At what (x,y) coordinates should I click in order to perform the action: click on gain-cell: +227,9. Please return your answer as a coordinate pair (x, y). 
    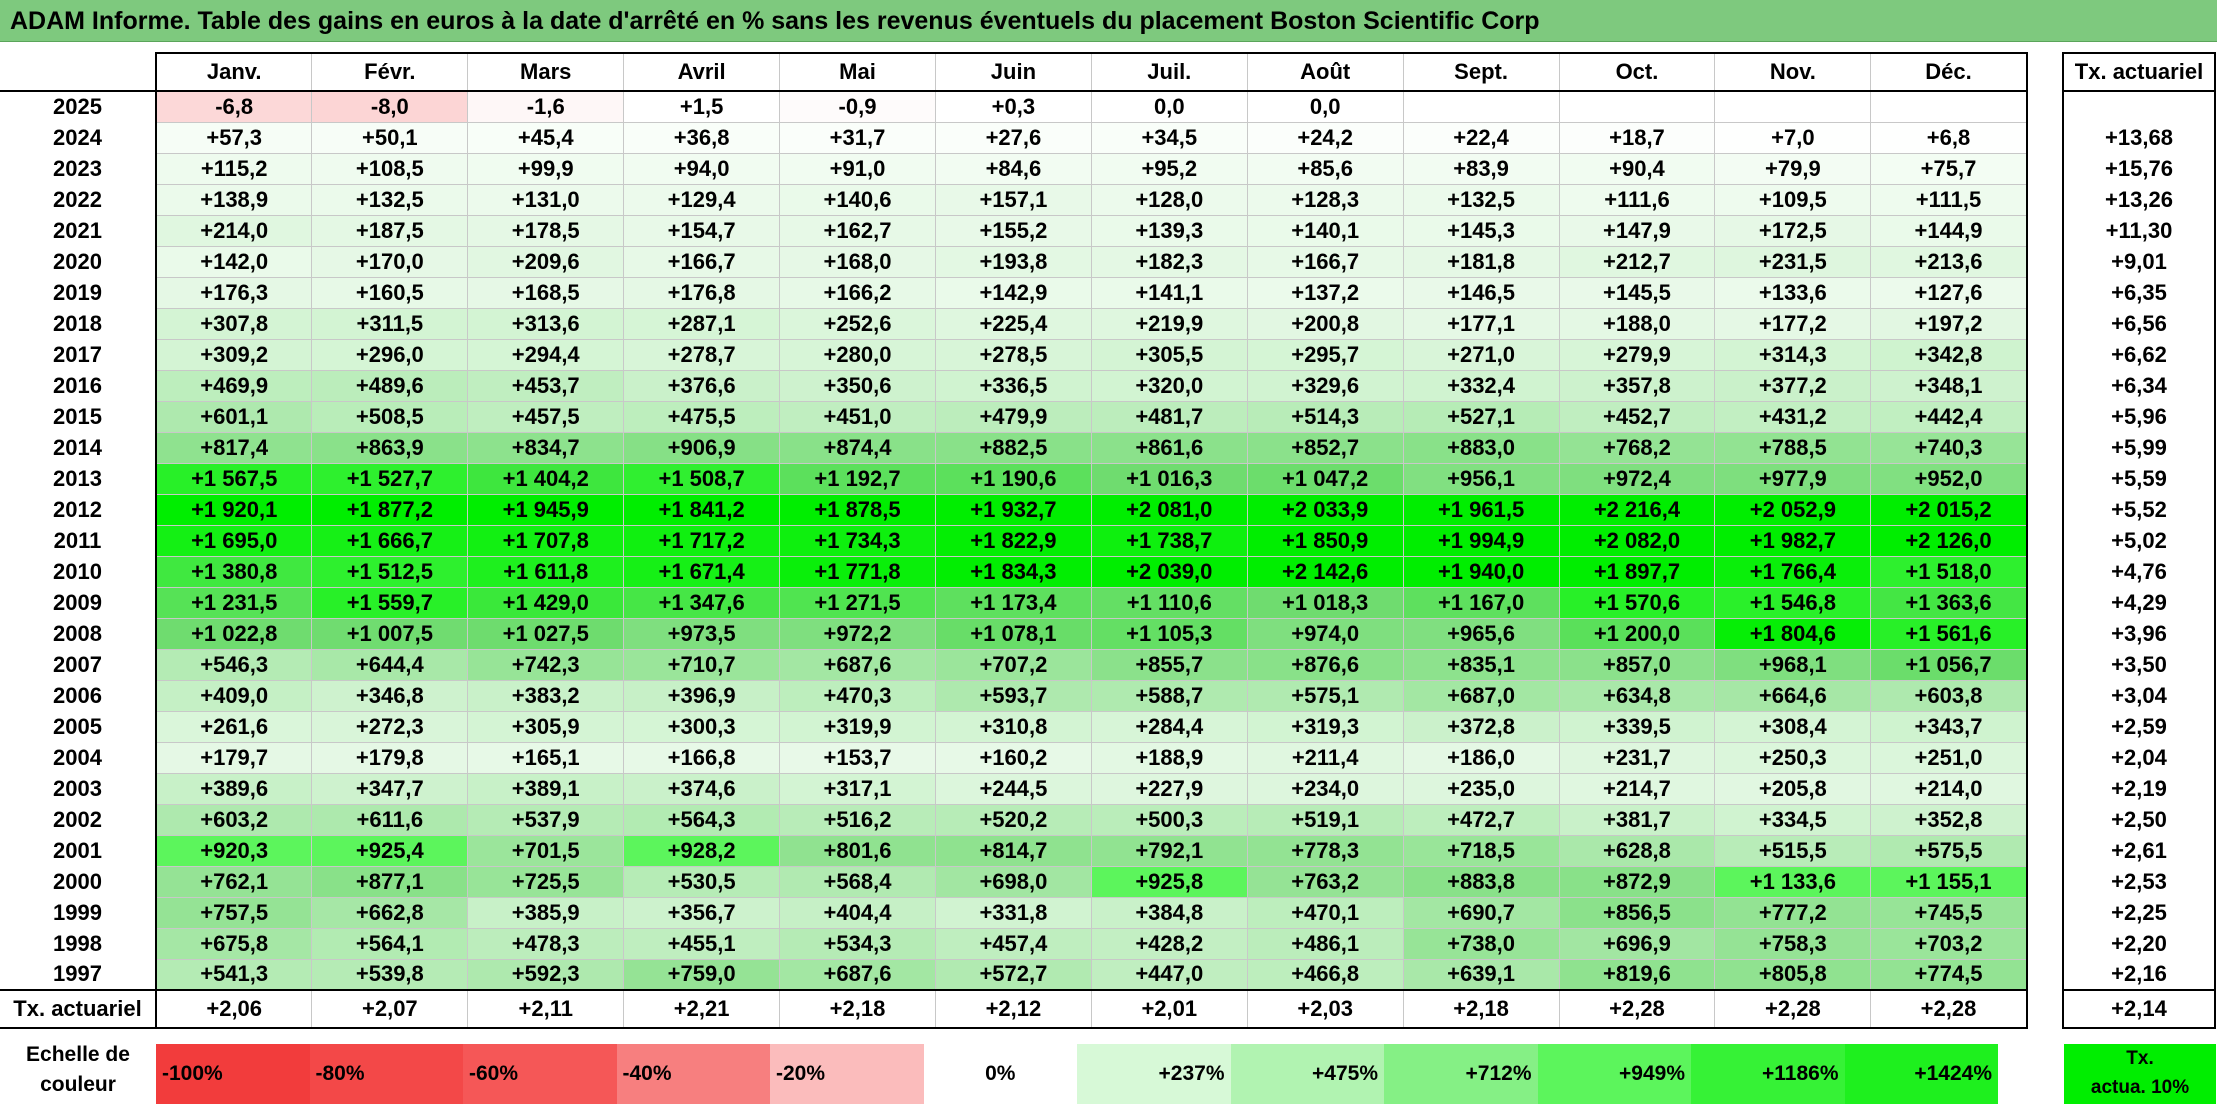
    Looking at the image, I should click on (1169, 788).